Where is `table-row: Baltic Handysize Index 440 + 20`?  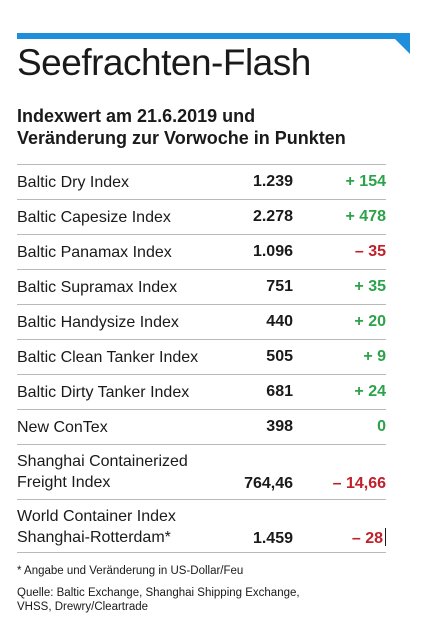 table-row: Baltic Handysize Index 440 + 20 is located at coordinates (201, 321).